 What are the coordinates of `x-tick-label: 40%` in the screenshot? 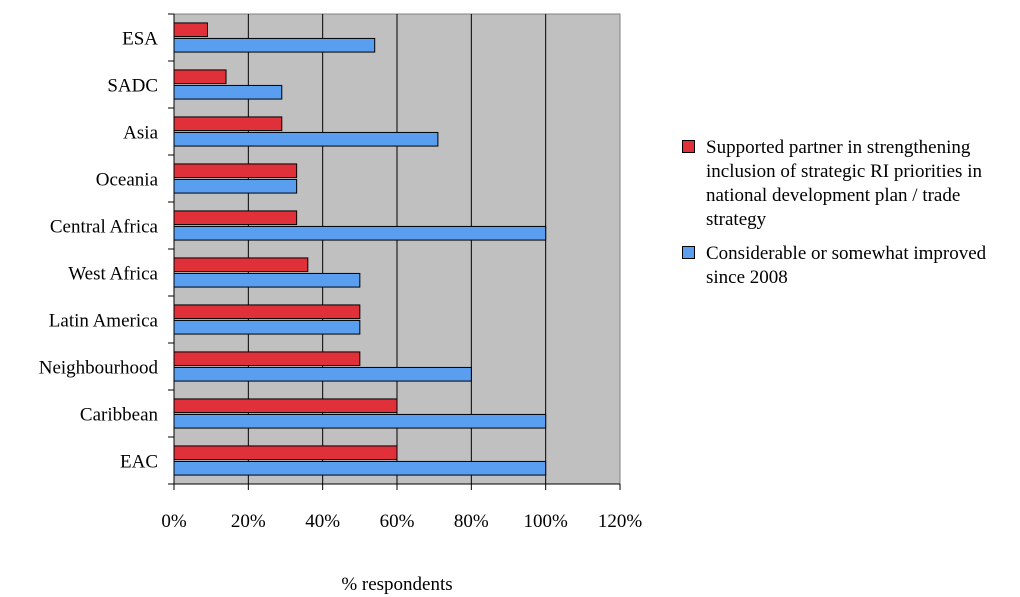 It's located at (322, 521).